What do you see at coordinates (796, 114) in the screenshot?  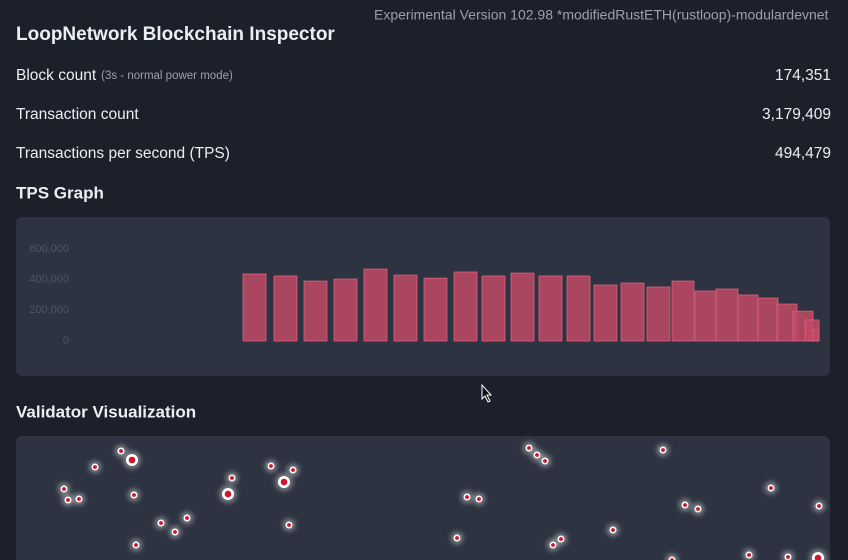 I see `stat-value: 3,179,409` at bounding box center [796, 114].